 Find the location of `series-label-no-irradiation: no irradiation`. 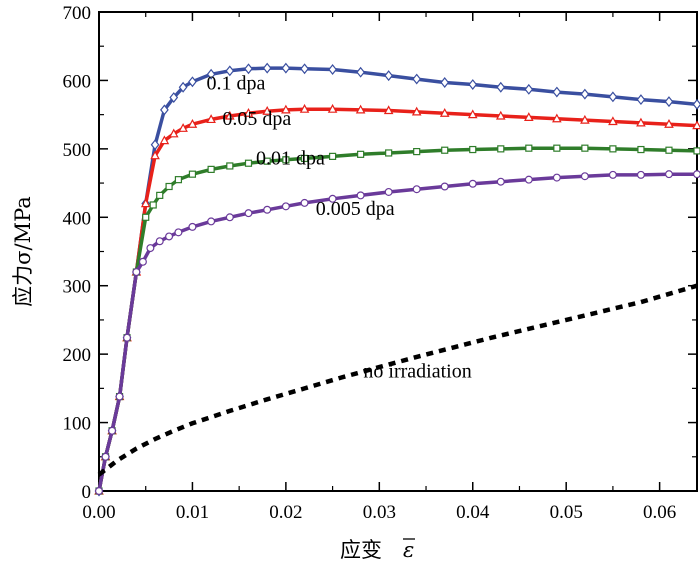

series-label-no-irradiation: no irradiation is located at coordinates (417, 371).